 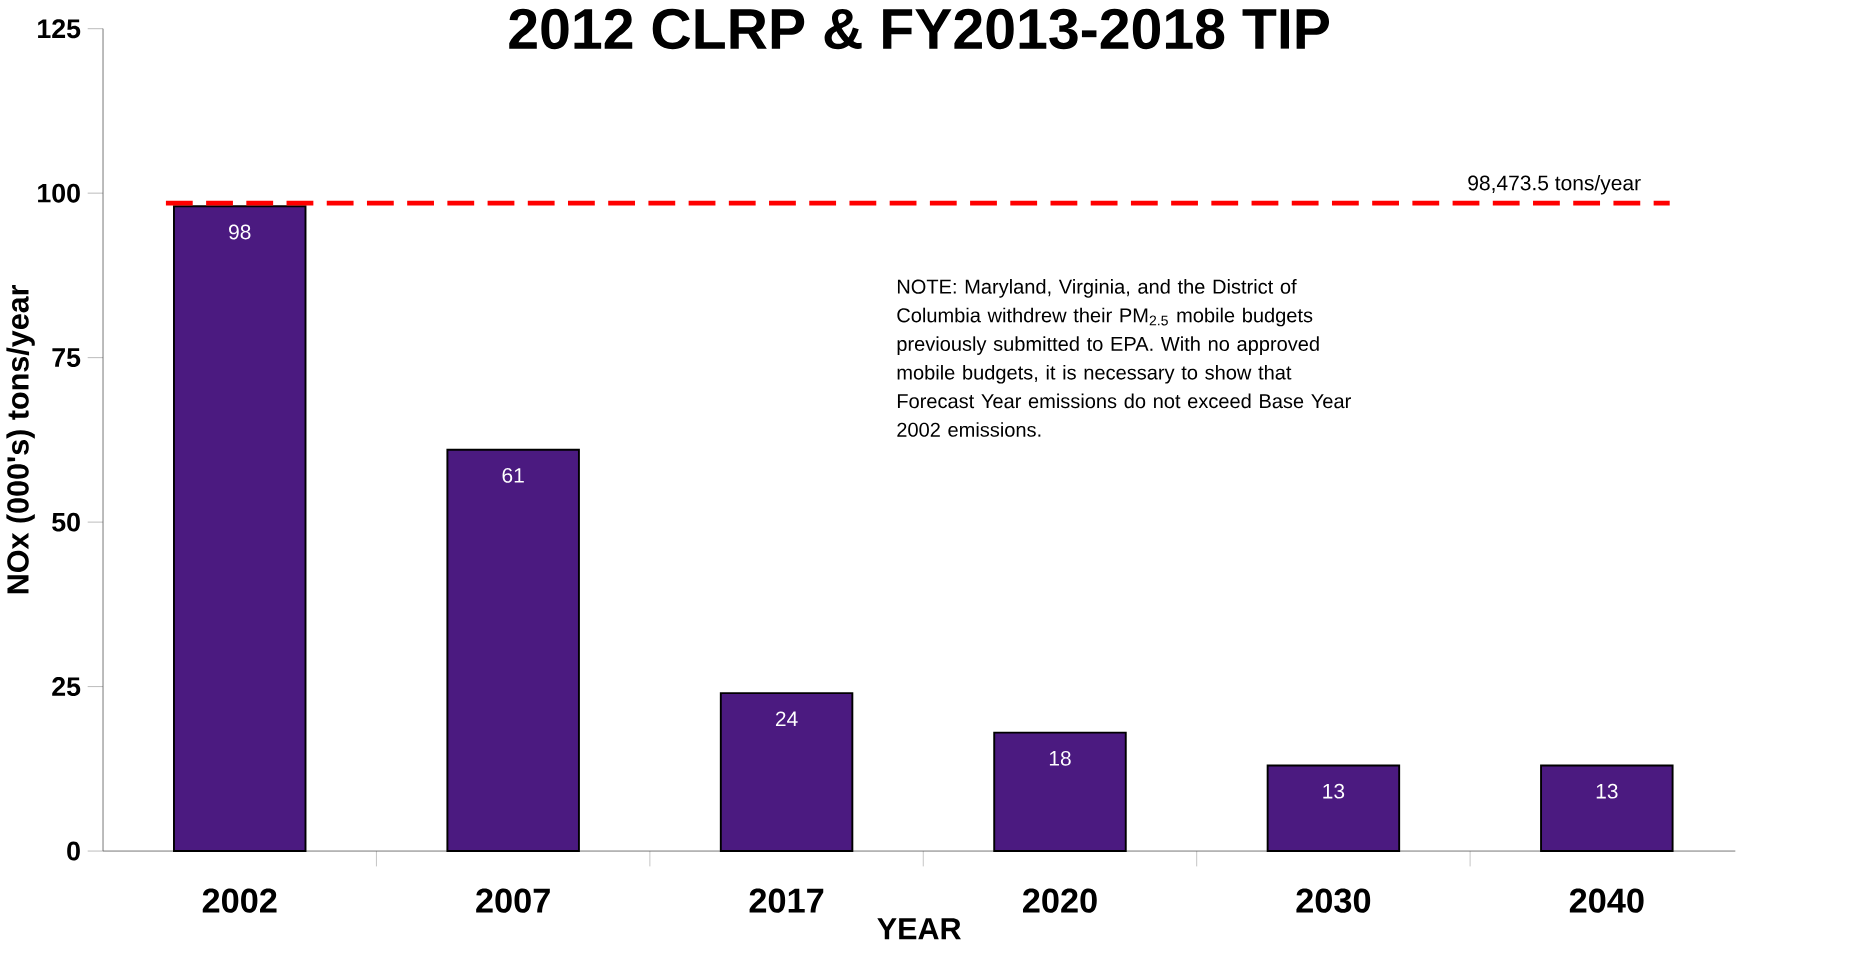 What do you see at coordinates (66, 687) in the screenshot?
I see `y-tick-label: 25` at bounding box center [66, 687].